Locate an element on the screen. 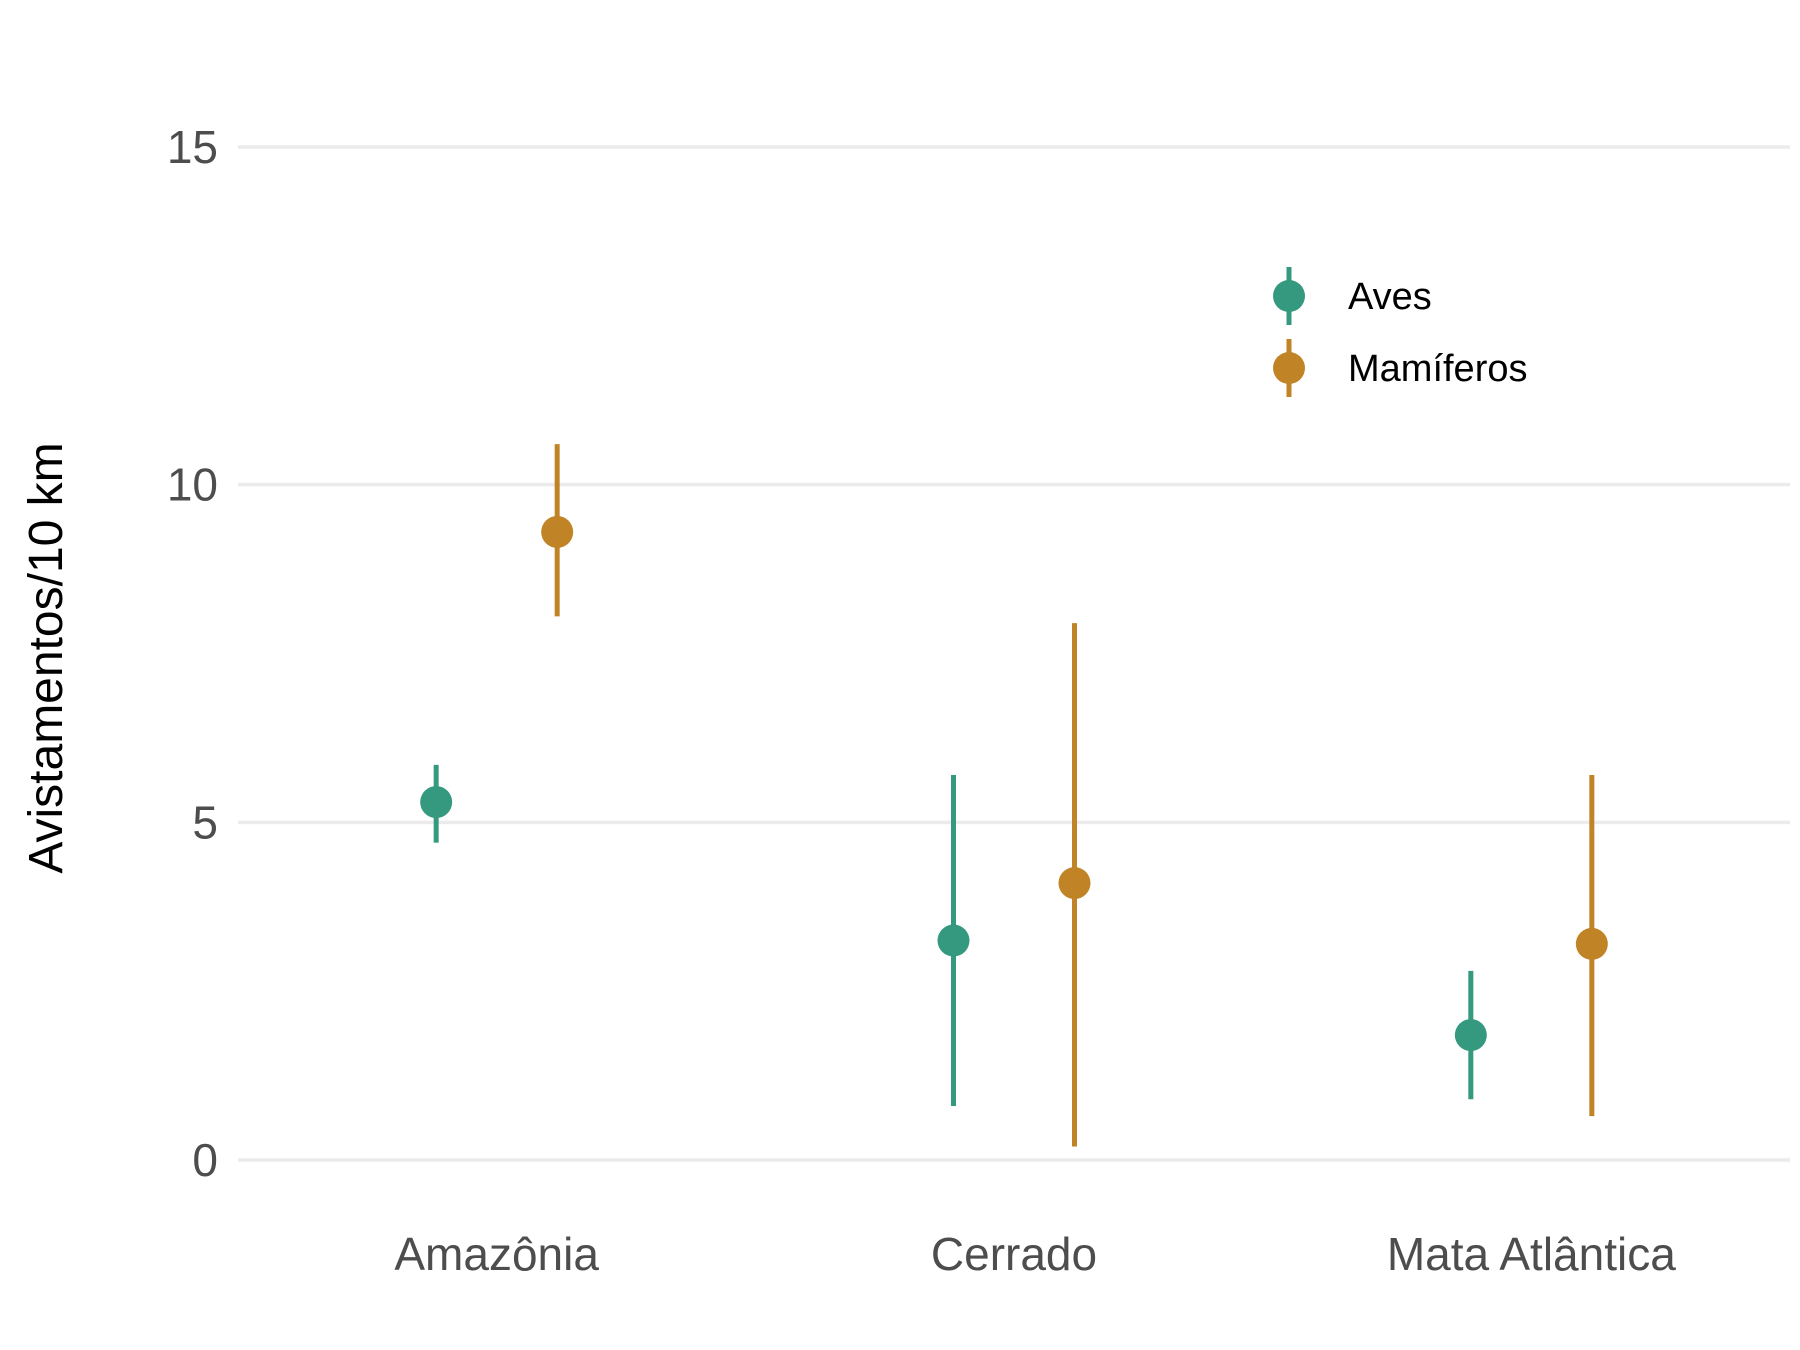  x-tick-label: Amazônia is located at coordinates (496, 1254).